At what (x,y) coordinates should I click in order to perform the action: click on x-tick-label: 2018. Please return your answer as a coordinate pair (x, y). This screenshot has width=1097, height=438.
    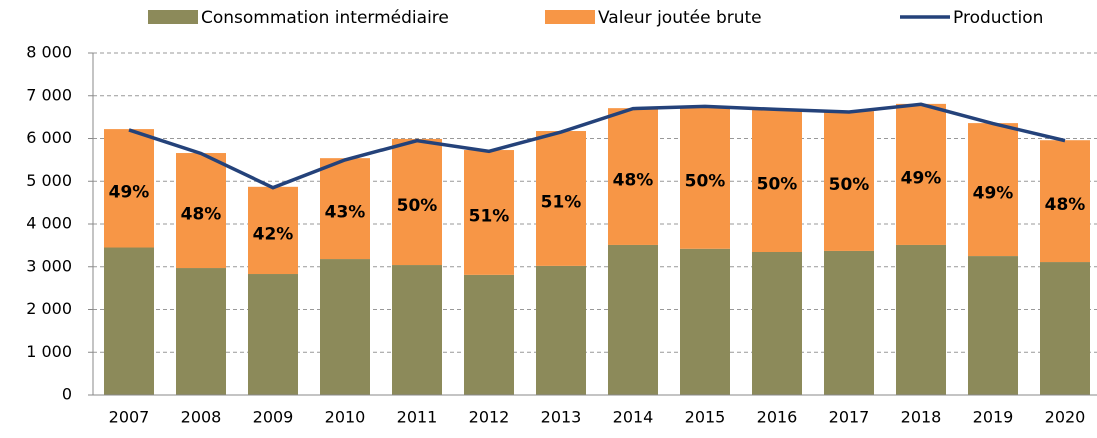
    Looking at the image, I should click on (921, 417).